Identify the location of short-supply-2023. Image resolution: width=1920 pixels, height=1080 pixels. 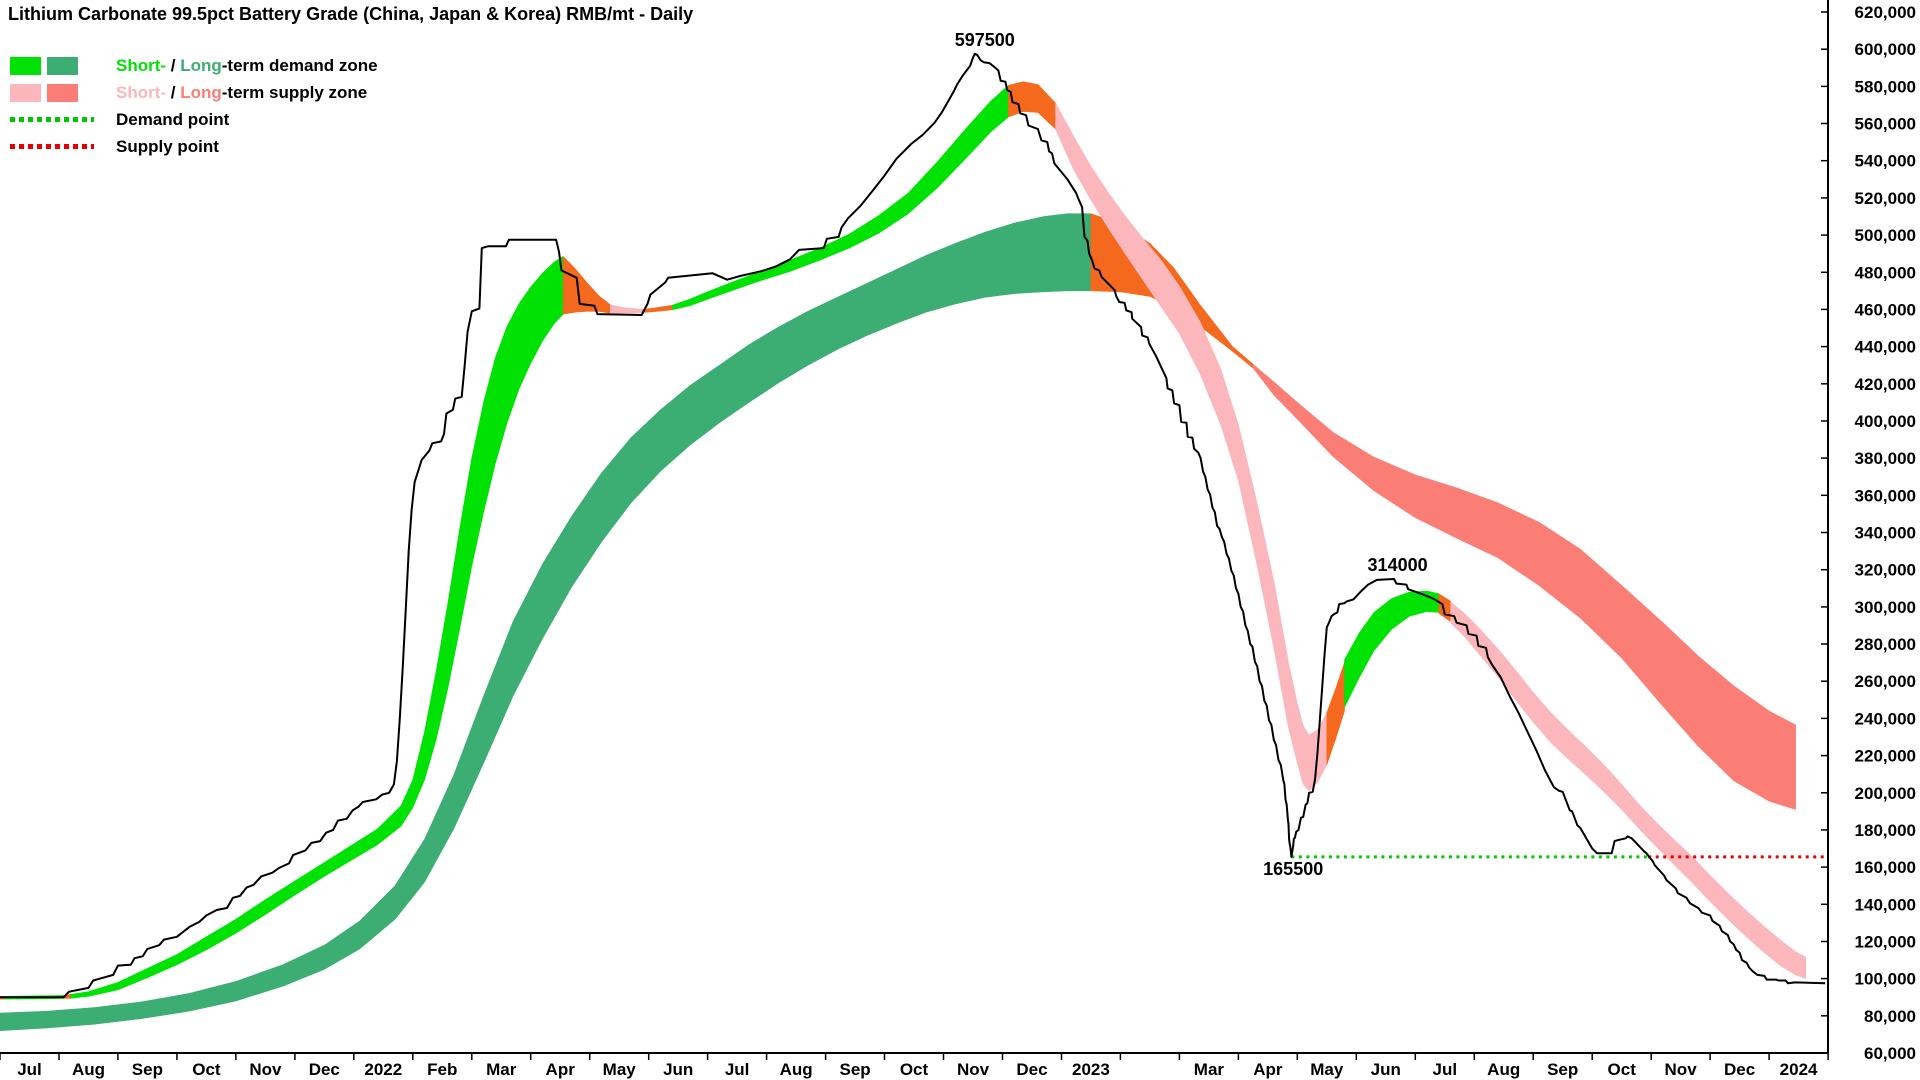
(1191, 447).